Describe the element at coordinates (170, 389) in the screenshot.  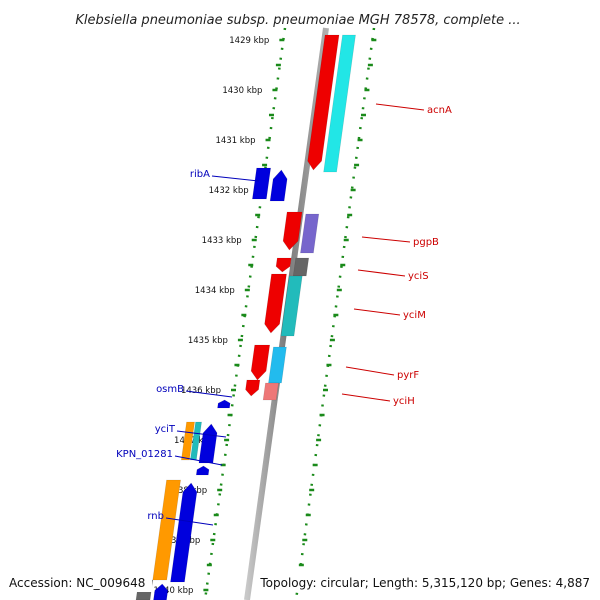
I see `gene-label-reverse: osmB` at that location.